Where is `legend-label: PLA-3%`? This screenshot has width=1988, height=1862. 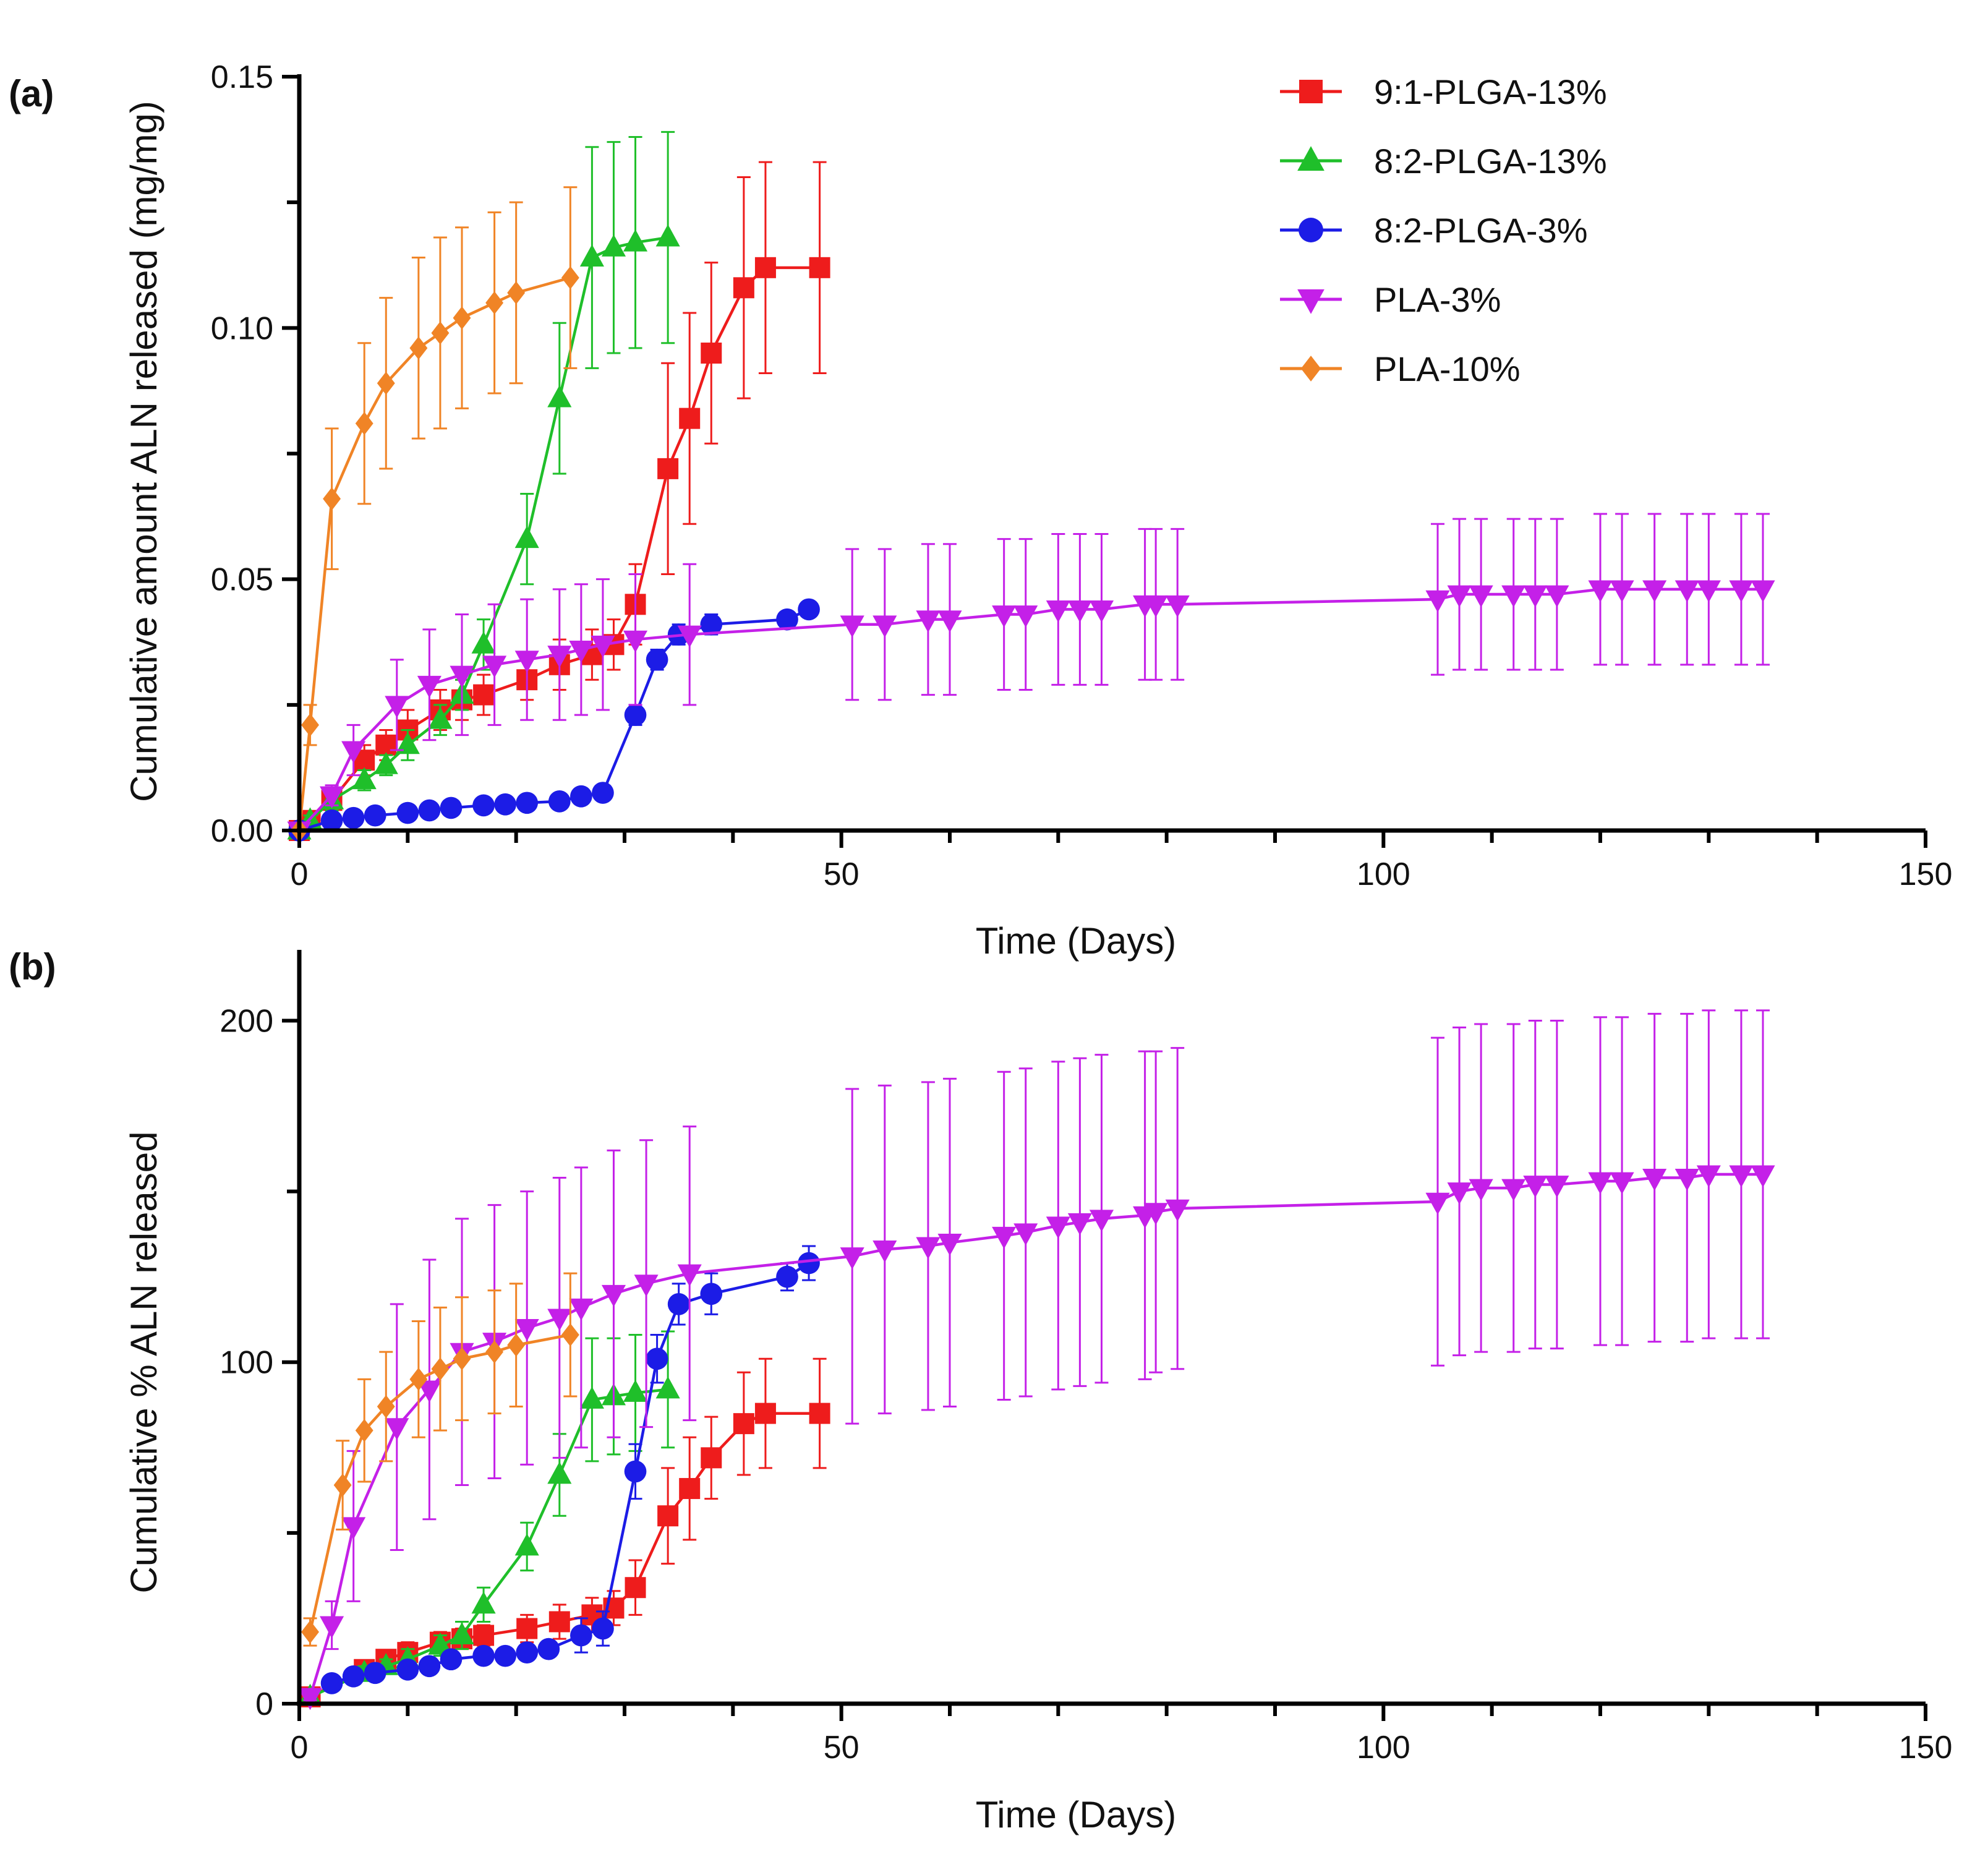
legend-label: PLA-3% is located at coordinates (1437, 299).